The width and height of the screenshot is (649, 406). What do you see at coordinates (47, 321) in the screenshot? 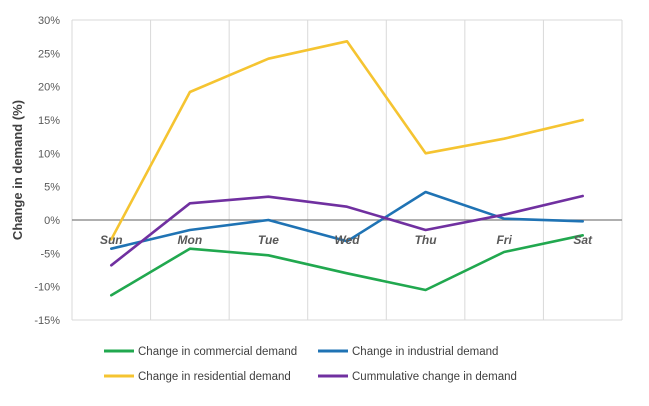
I see `y-tick-label: -15%` at bounding box center [47, 321].